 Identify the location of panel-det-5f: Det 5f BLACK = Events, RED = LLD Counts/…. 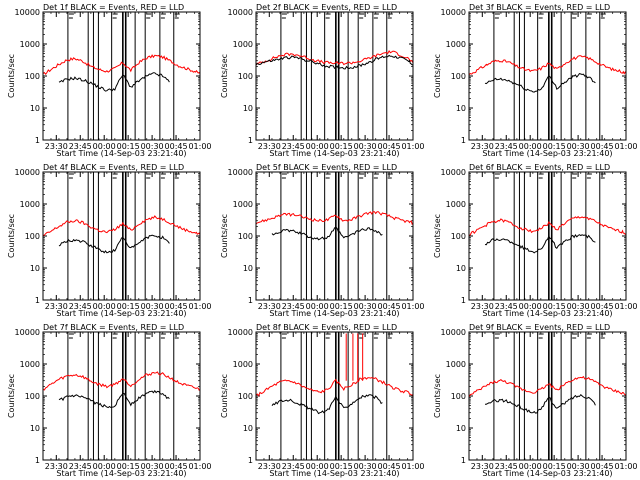
(322, 240).